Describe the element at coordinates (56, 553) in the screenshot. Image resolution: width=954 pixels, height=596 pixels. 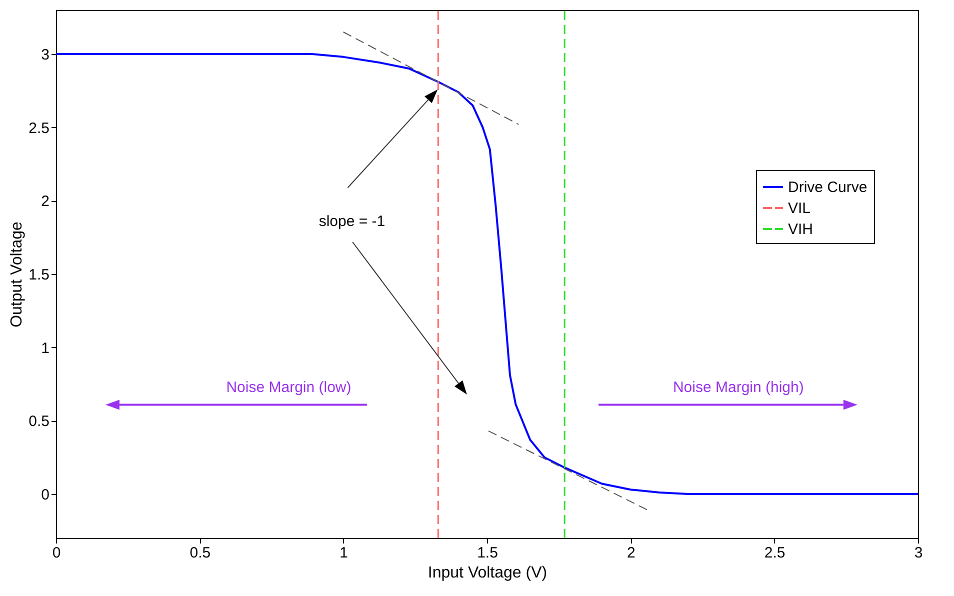
I see `x-tick-label: 0` at that location.